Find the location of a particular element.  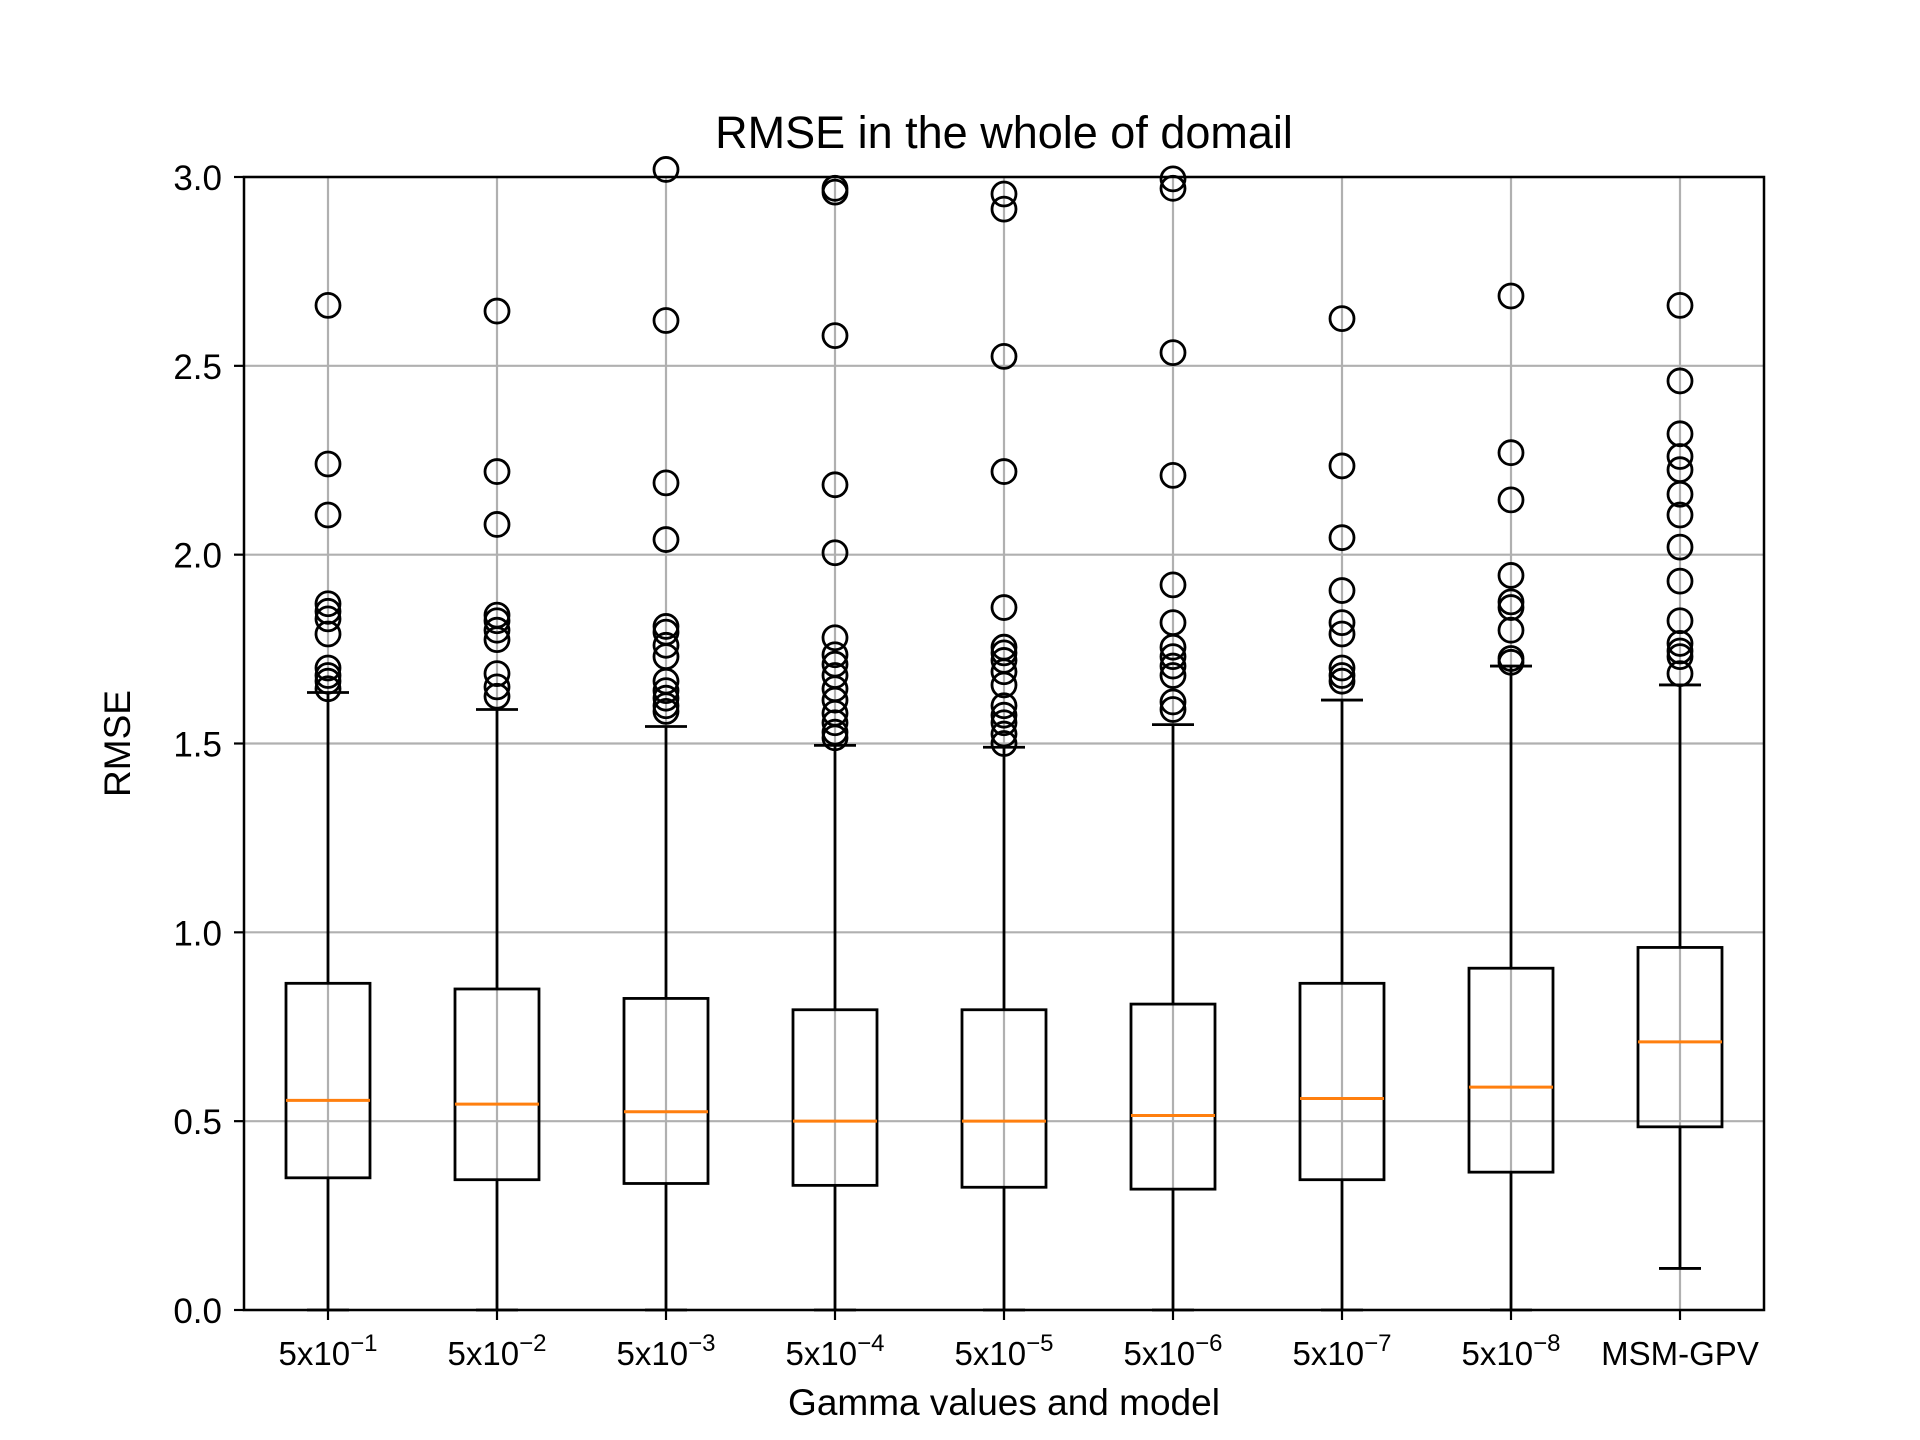

x-tick-label: 5x10⁻¹ is located at coordinates (328, 1351).